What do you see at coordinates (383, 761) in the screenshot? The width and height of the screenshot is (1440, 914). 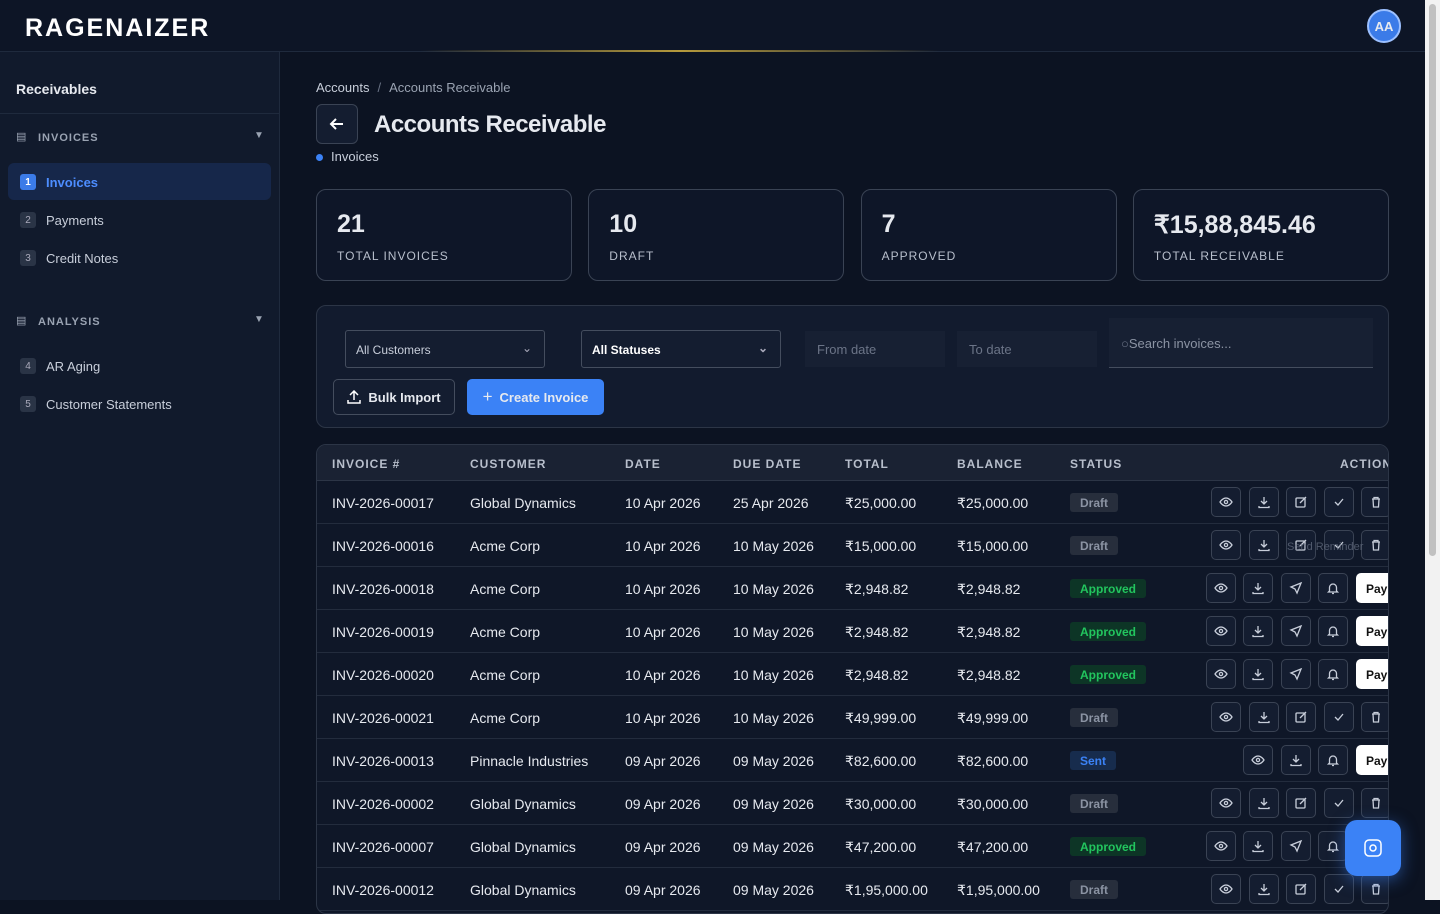 I see `cell: INV-2026-00013` at bounding box center [383, 761].